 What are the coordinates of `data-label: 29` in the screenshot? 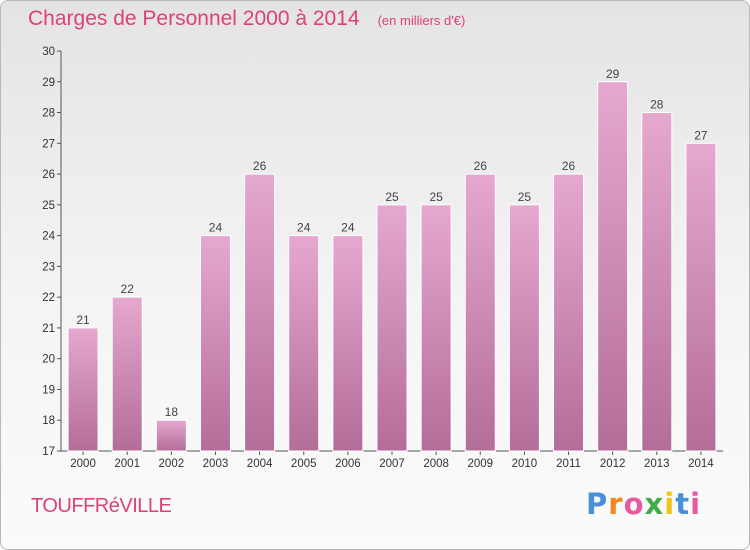 It's located at (613, 74).